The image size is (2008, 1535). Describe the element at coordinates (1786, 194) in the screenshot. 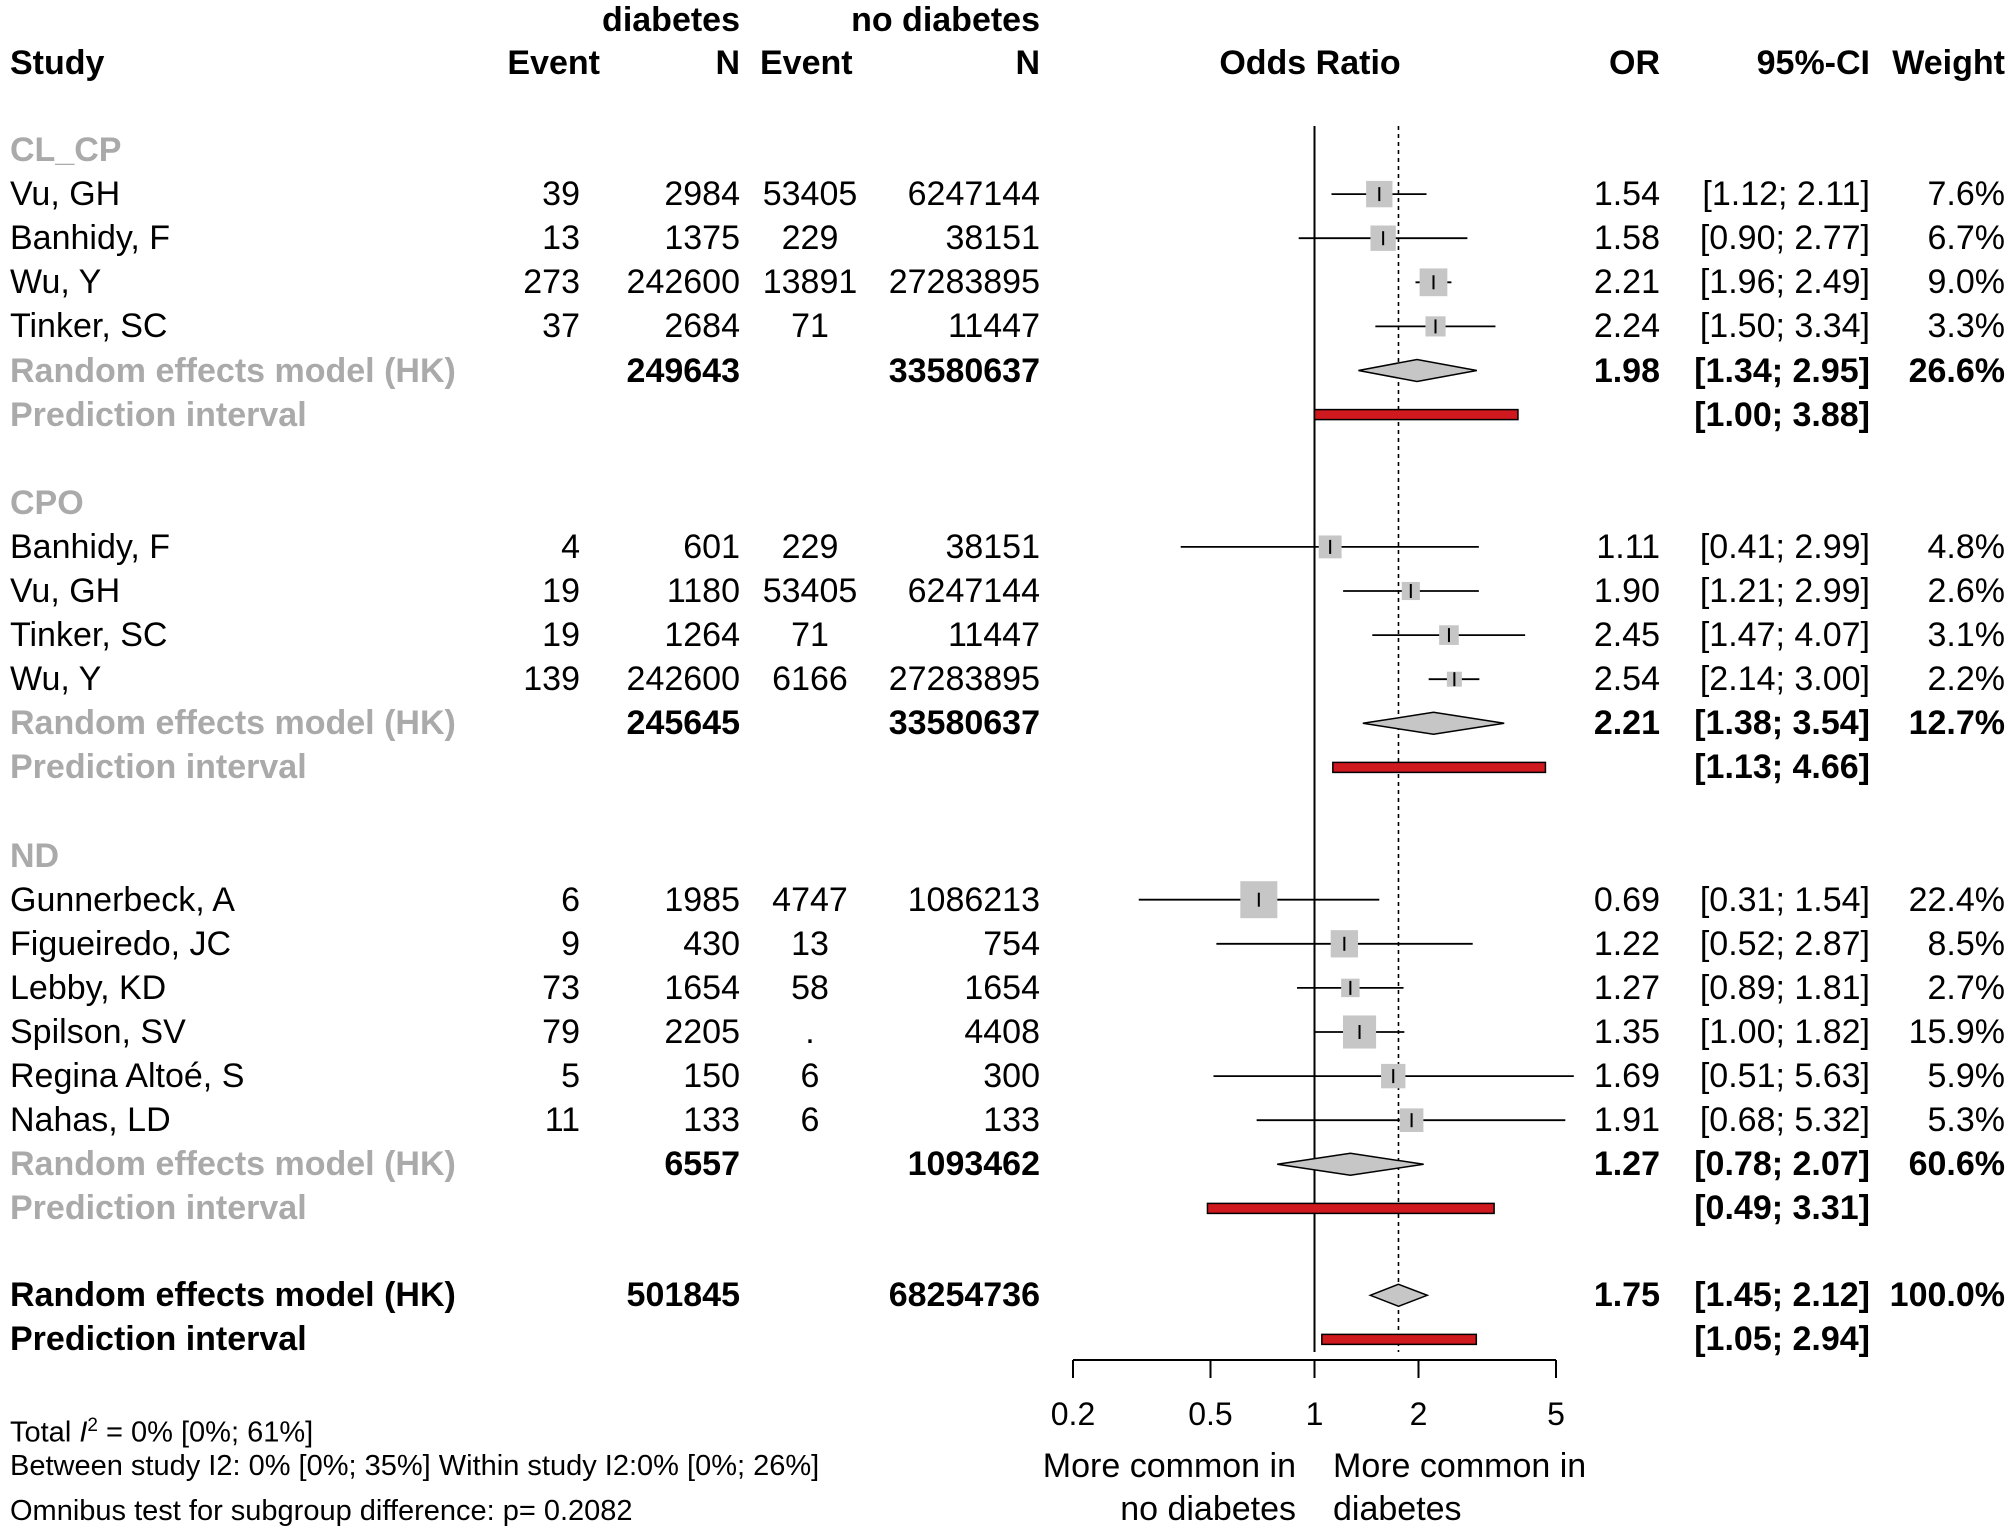

I see `ci-value: [1.12; 2.11]` at that location.